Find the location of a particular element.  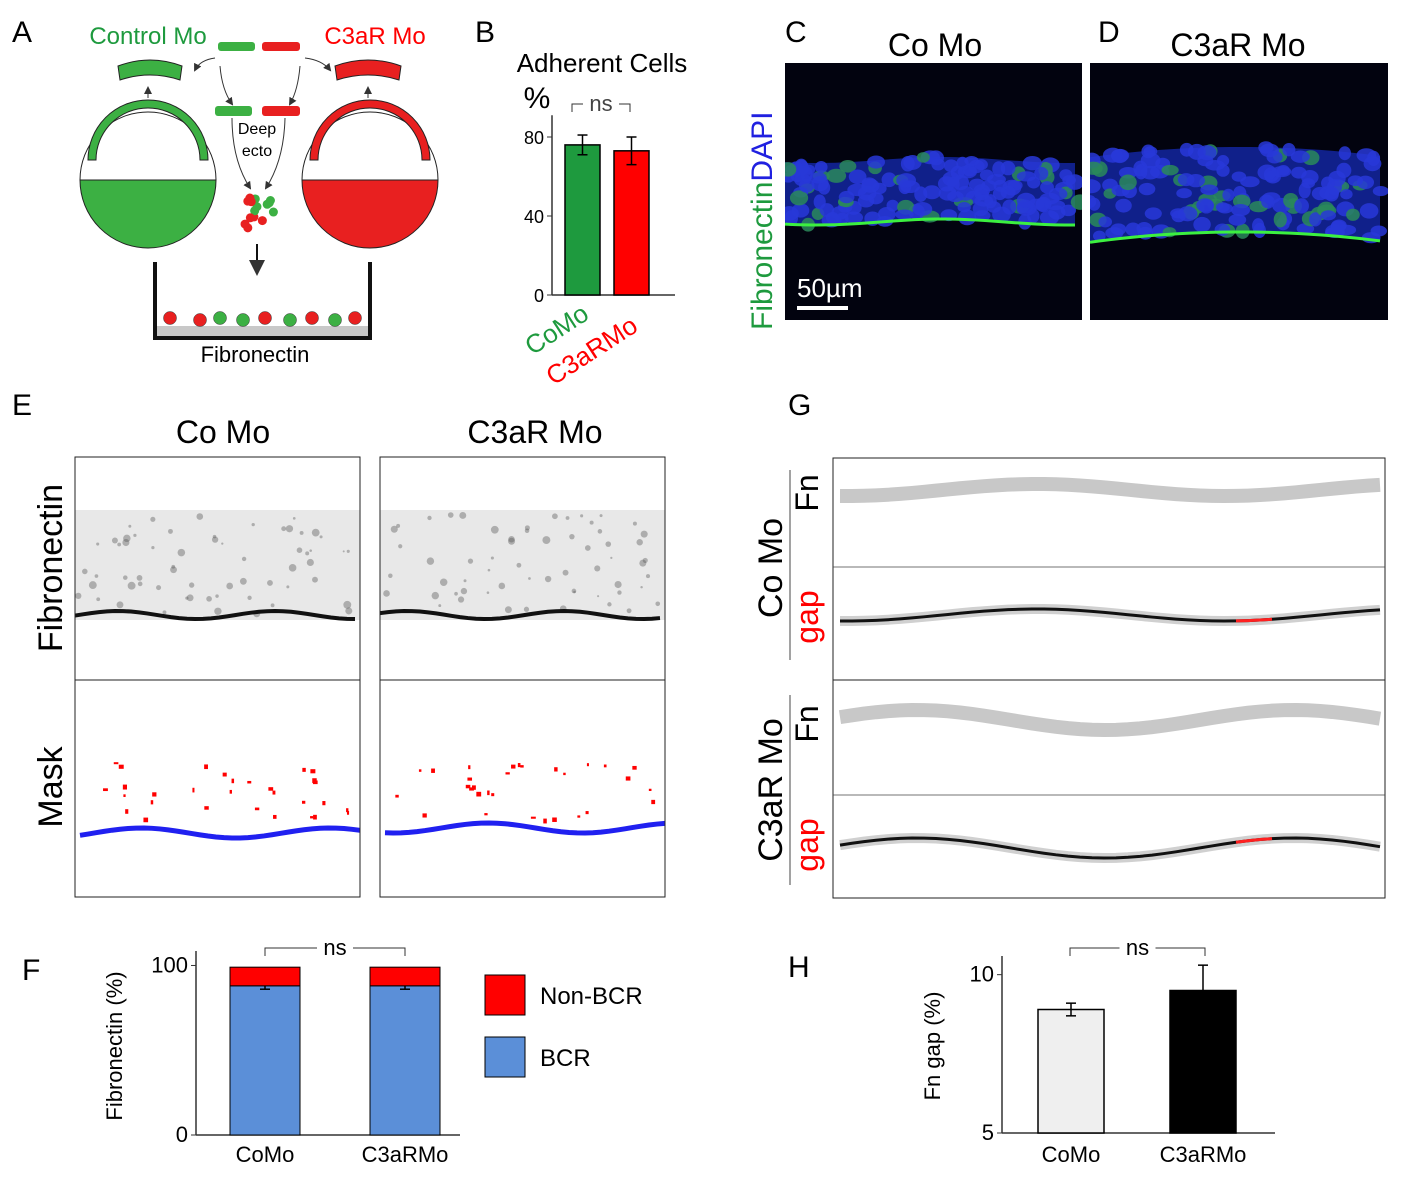

diagram-a: Control Mo C3aR Mo Deep ecto Fibronectin is located at coordinates (259, 195).